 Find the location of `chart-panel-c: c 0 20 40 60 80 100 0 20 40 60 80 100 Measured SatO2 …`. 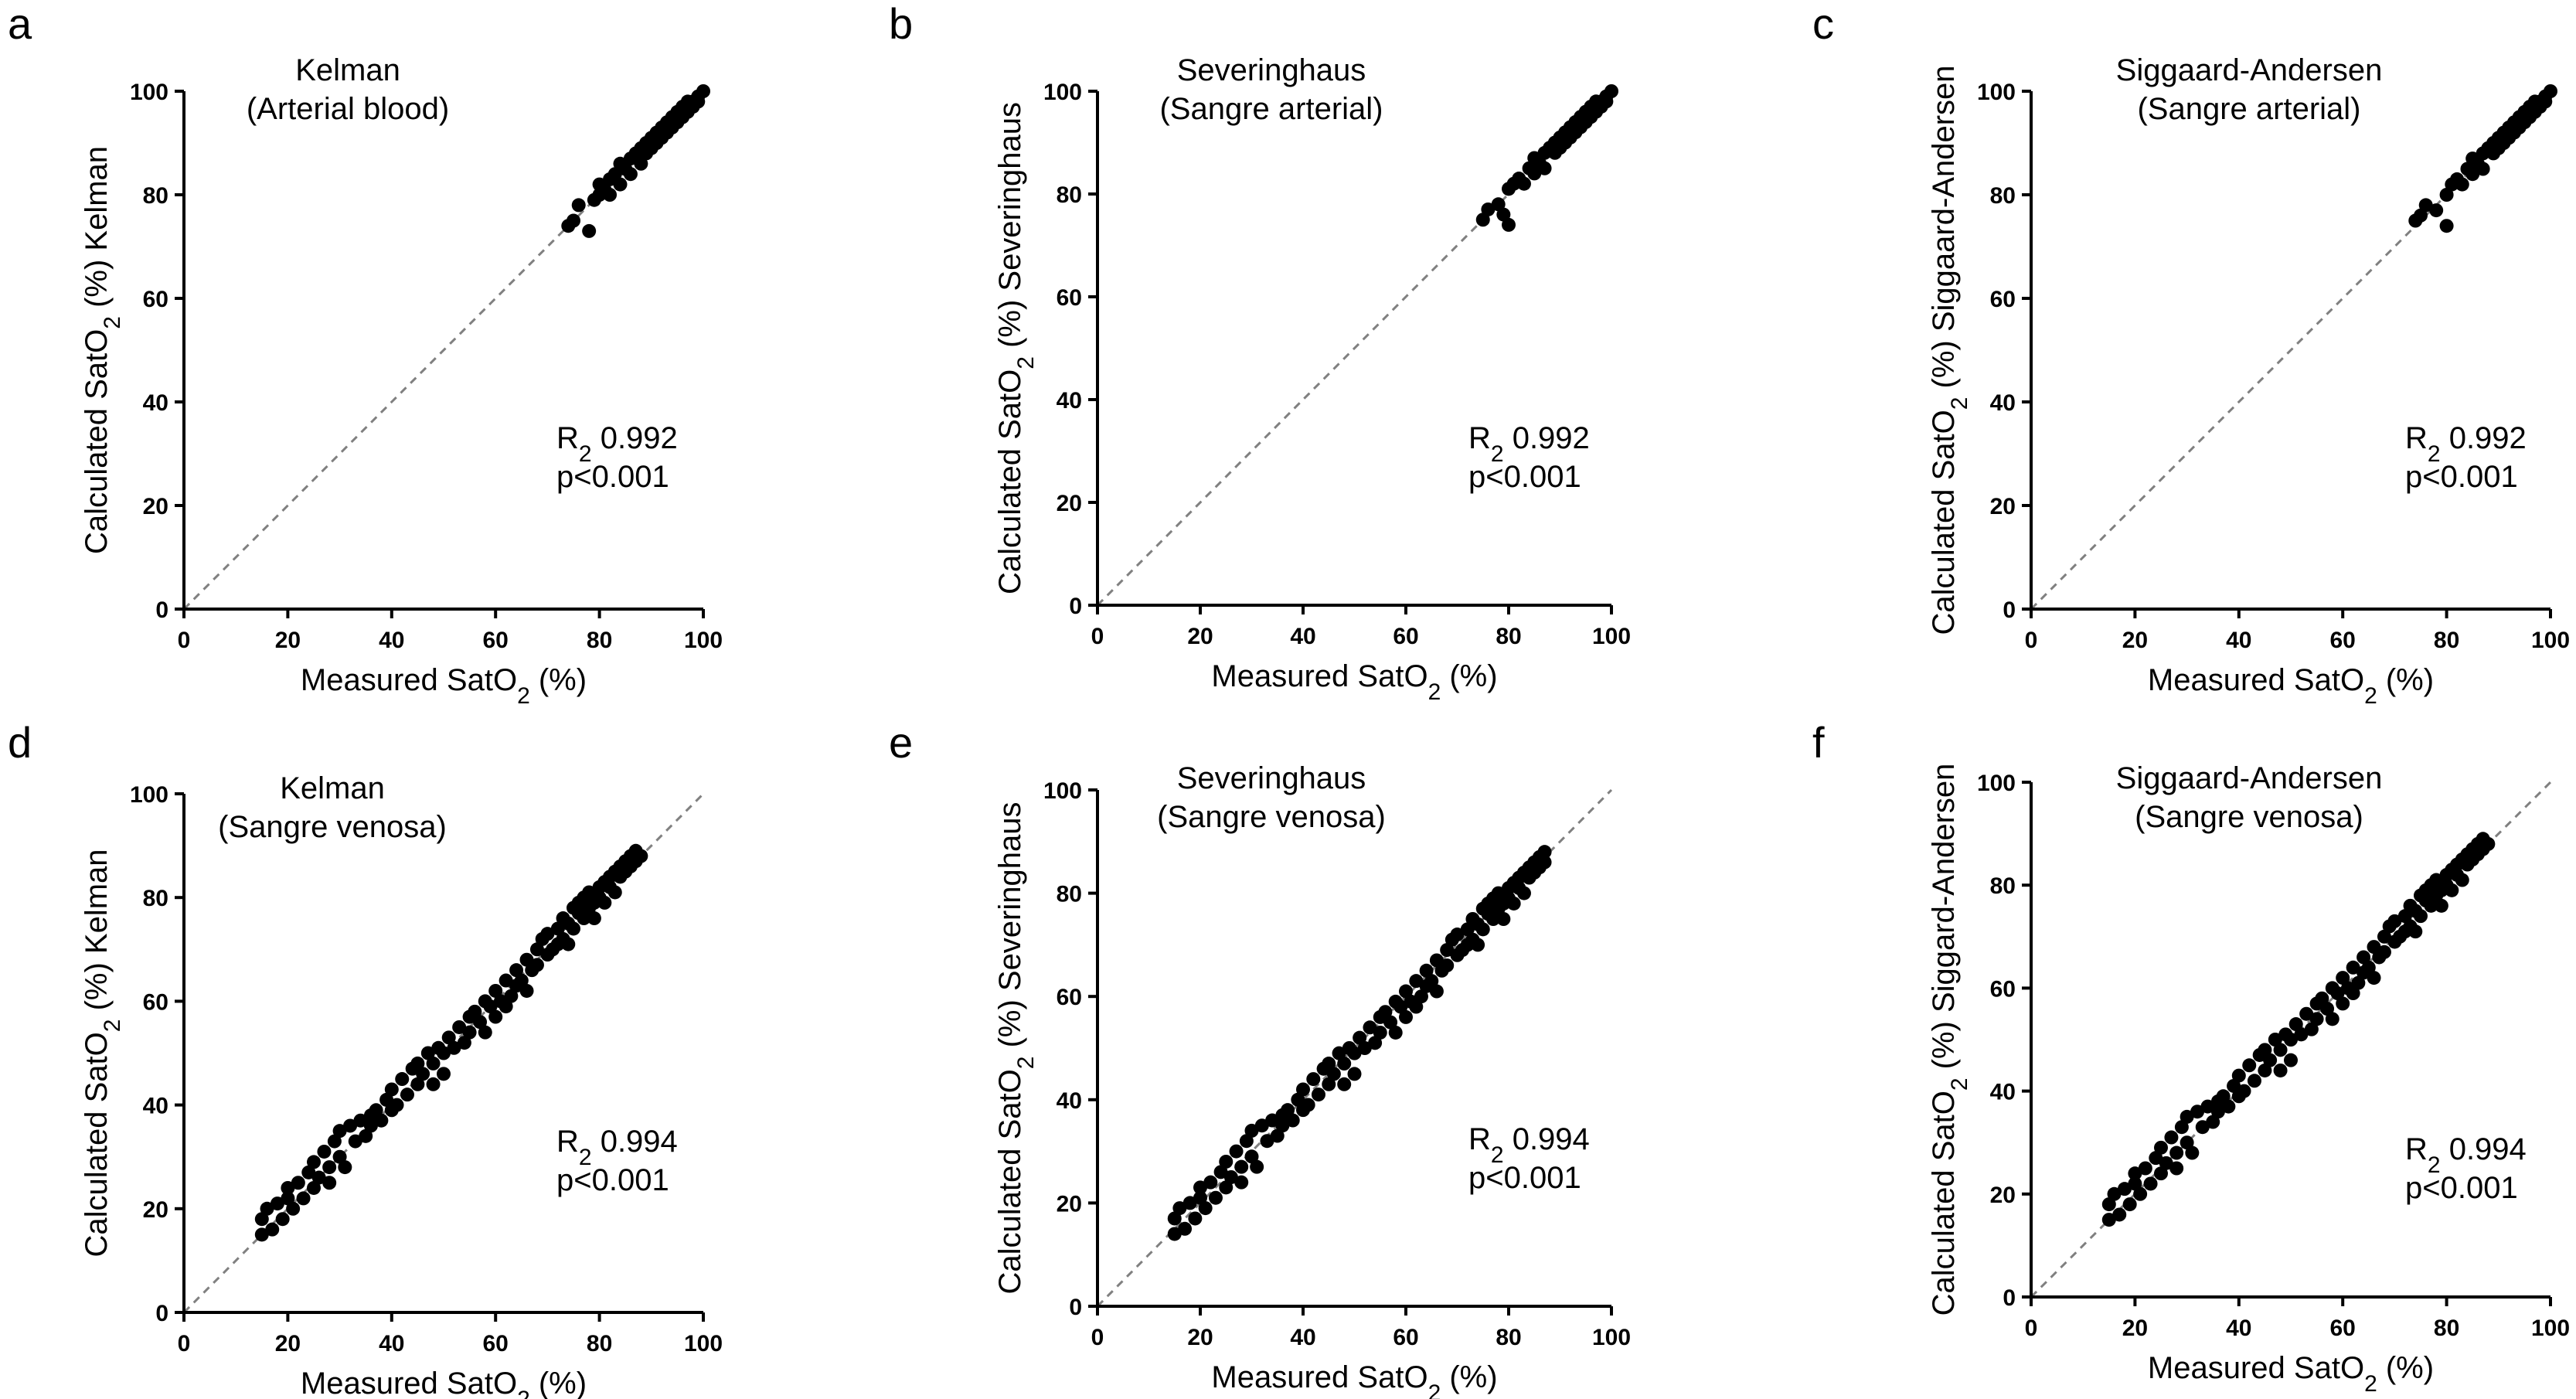

chart-panel-c: c 0 20 40 60 80 100 0 20 40 60 80 100 Measured SatO2 … is located at coordinates (2191, 354).